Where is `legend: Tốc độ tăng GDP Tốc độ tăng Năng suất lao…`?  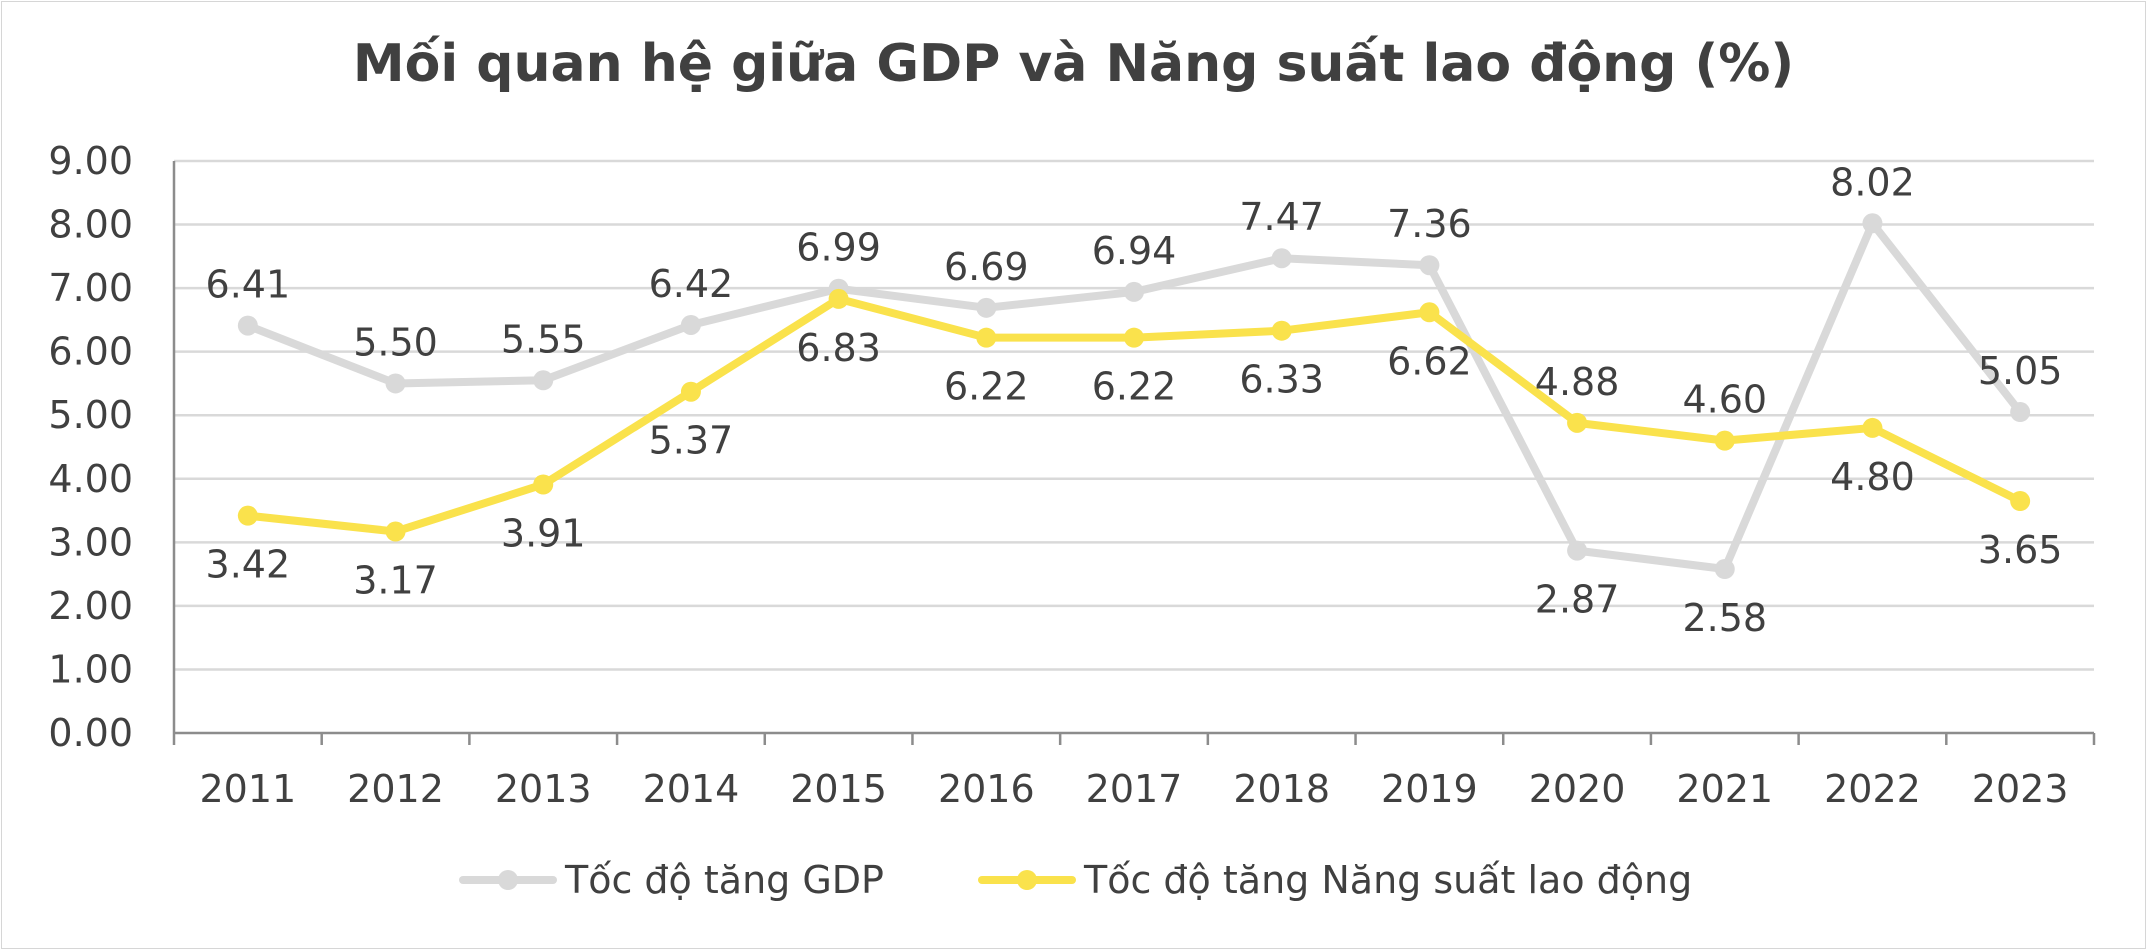
legend: Tốc độ tăng GDP Tốc độ tăng Năng suất lao… is located at coordinates (1075, 880).